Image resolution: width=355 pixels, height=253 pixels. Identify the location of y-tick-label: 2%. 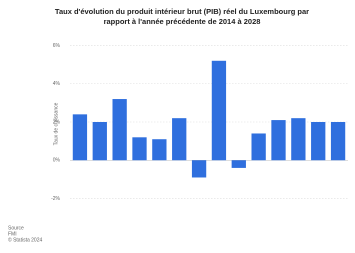
(57, 122).